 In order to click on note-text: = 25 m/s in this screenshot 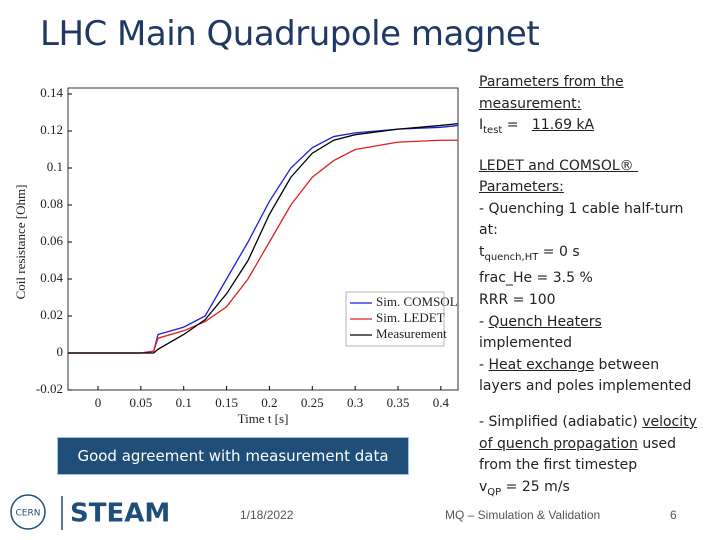, I will do `click(535, 486)`.